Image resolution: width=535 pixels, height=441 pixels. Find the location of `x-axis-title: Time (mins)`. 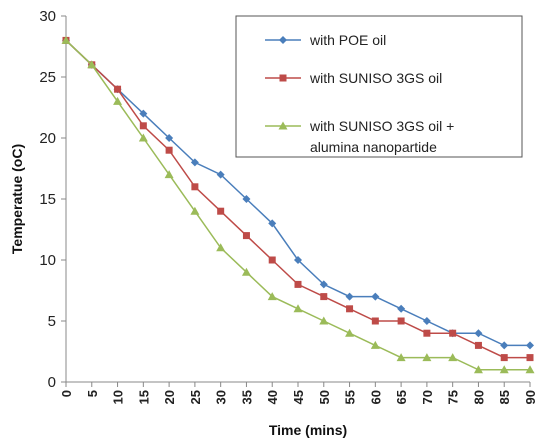

x-axis-title: Time (mins) is located at coordinates (308, 430).